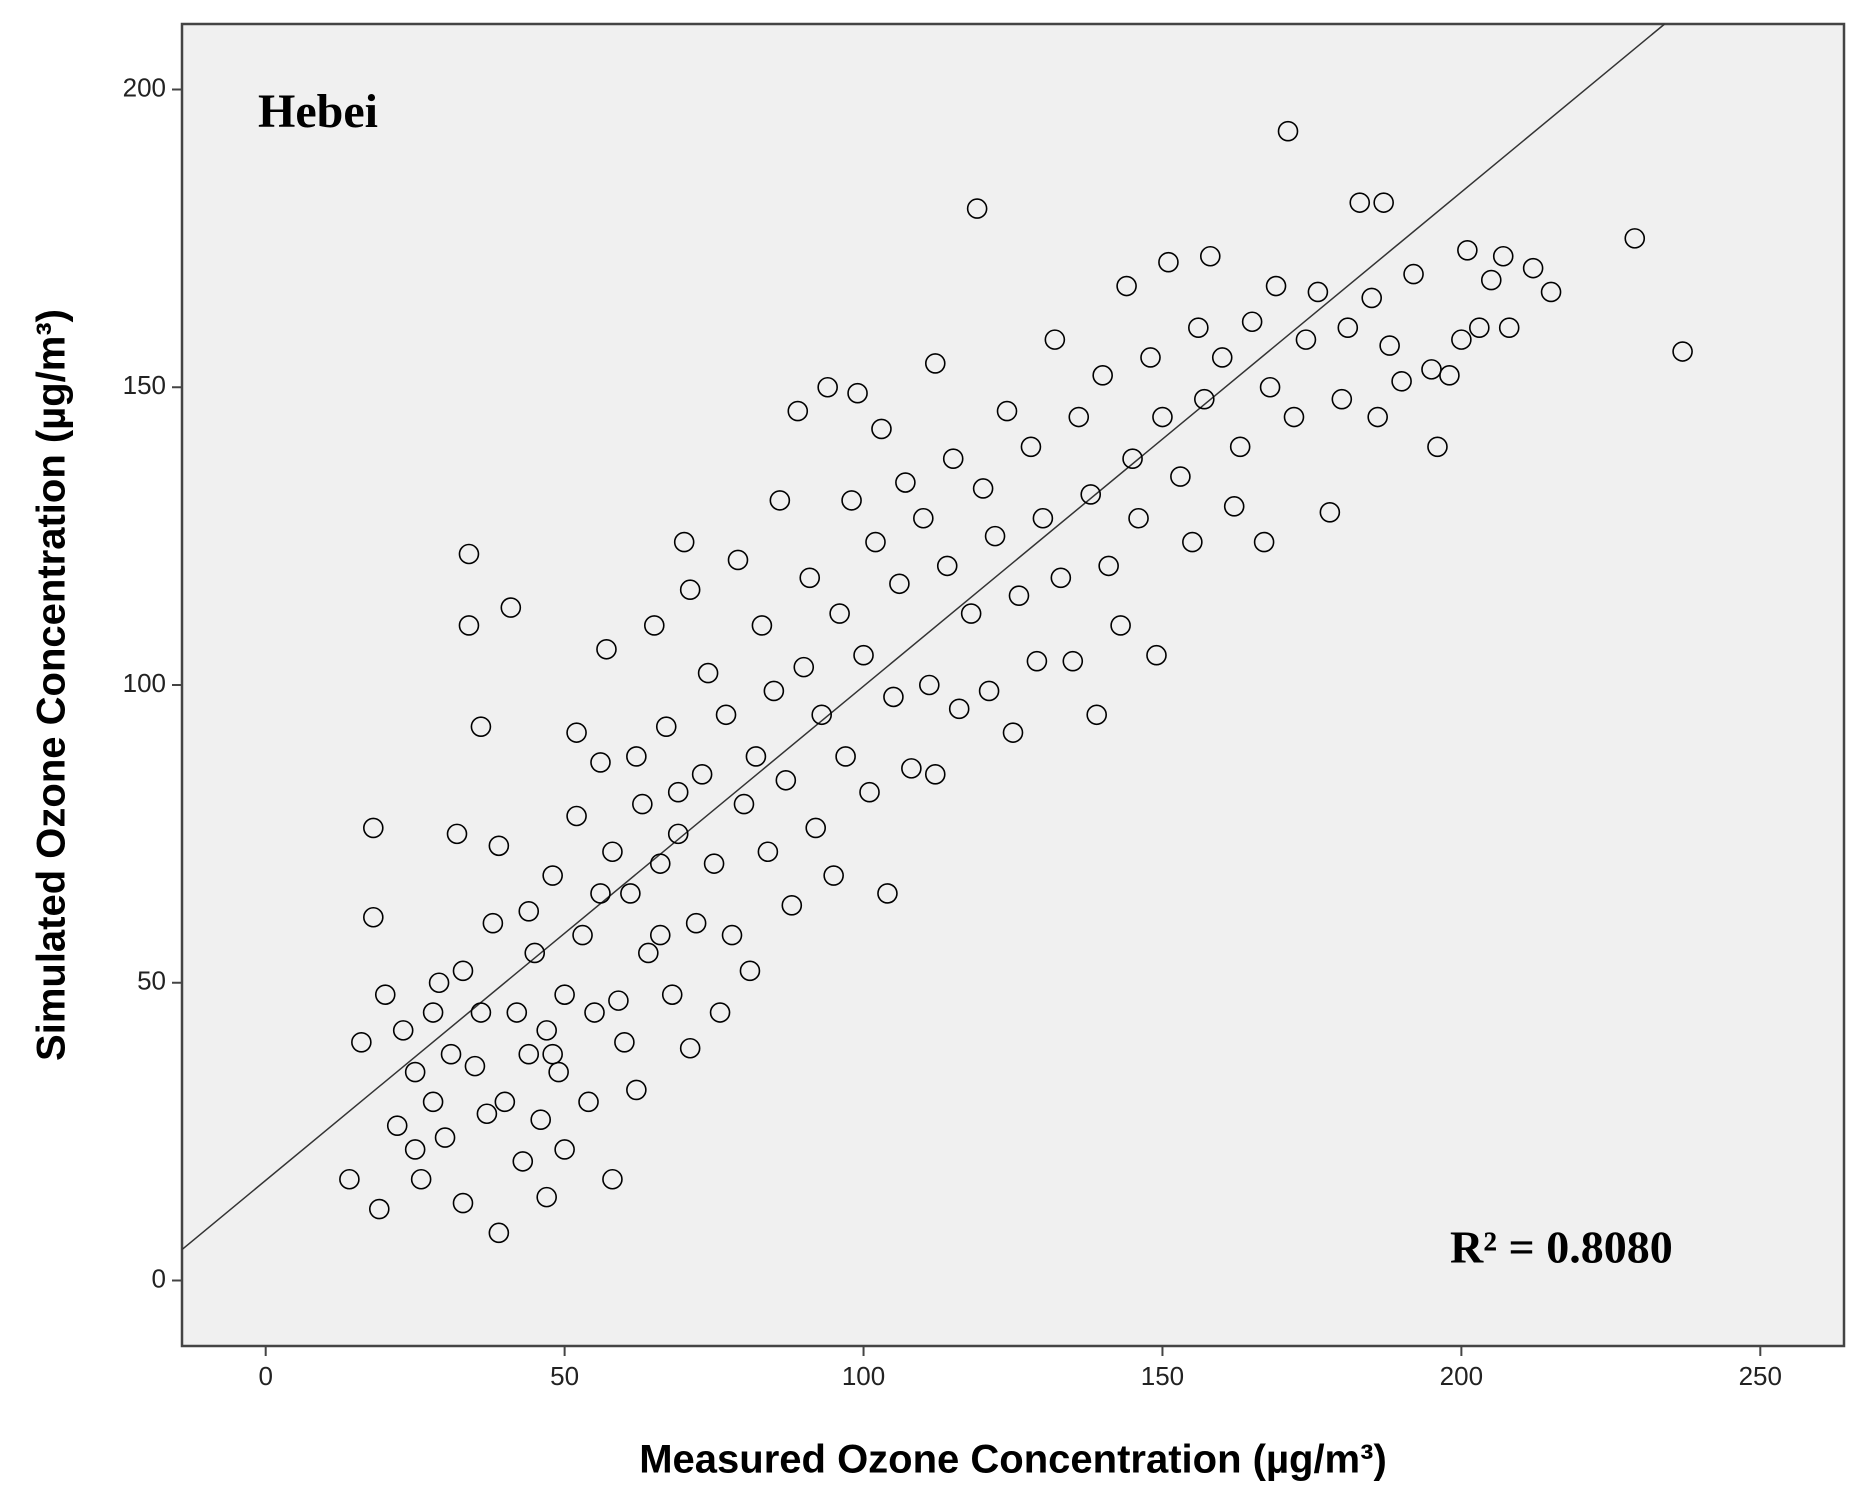 The width and height of the screenshot is (1872, 1506). What do you see at coordinates (144, 87) in the screenshot?
I see `y-tick-label: 200` at bounding box center [144, 87].